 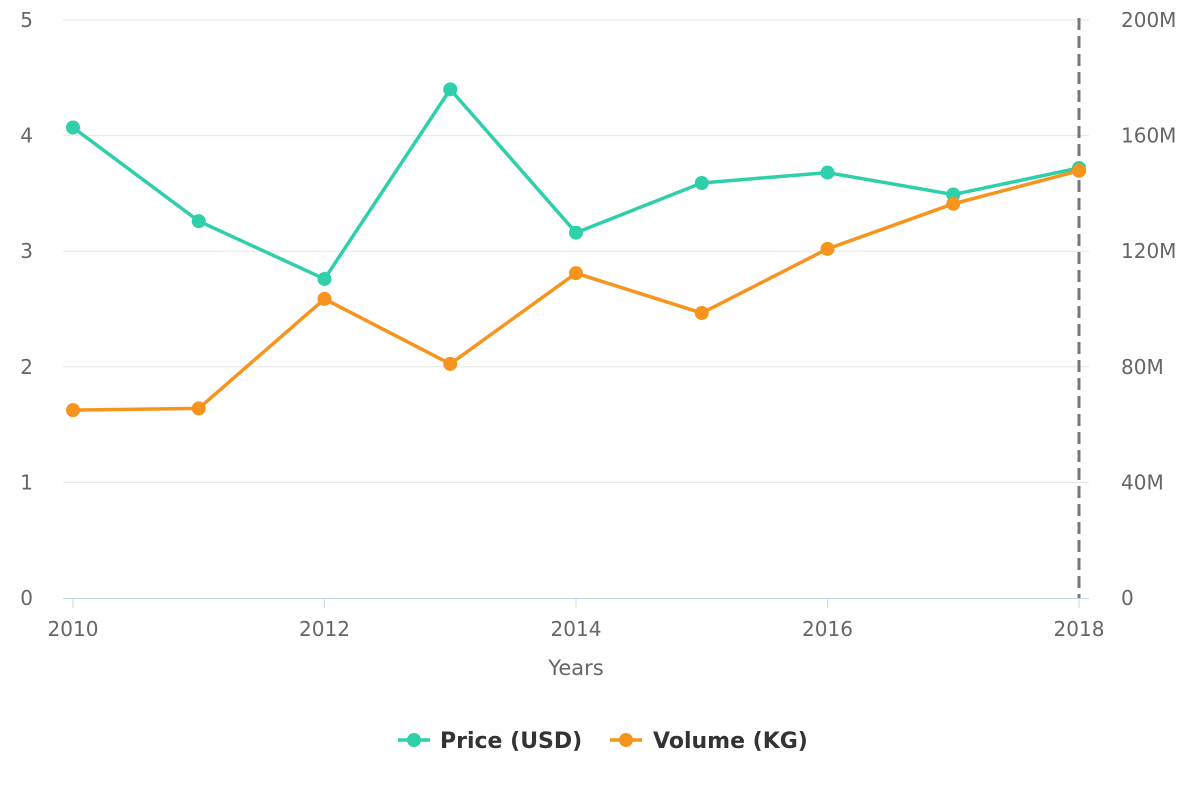 I want to click on y-right-tick-label: 40M, so click(x=1142, y=482).